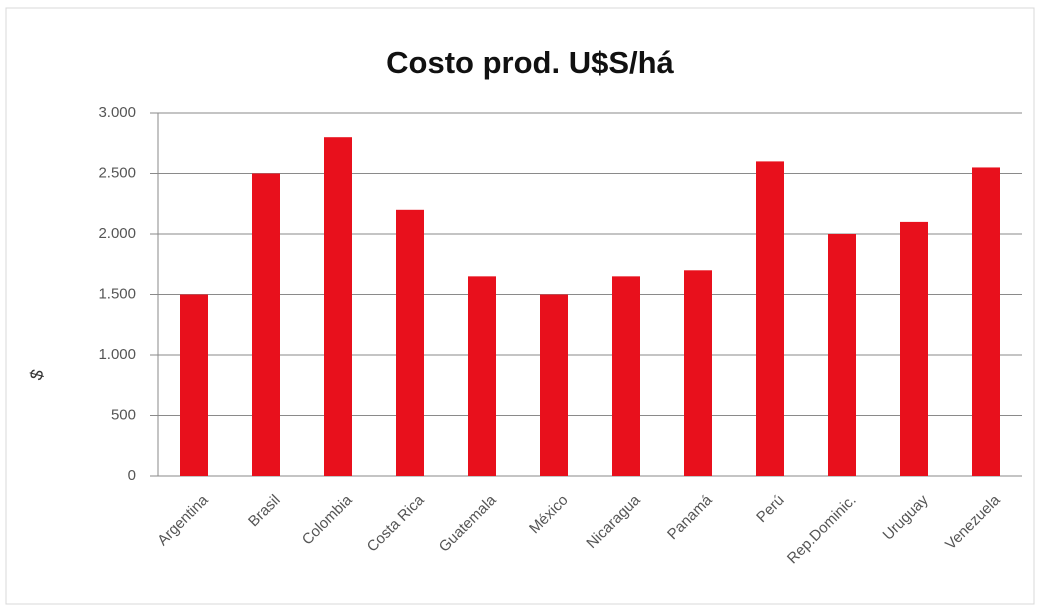 The image size is (1040, 609). Describe the element at coordinates (123, 414) in the screenshot. I see `y-tick-label: 500` at that location.